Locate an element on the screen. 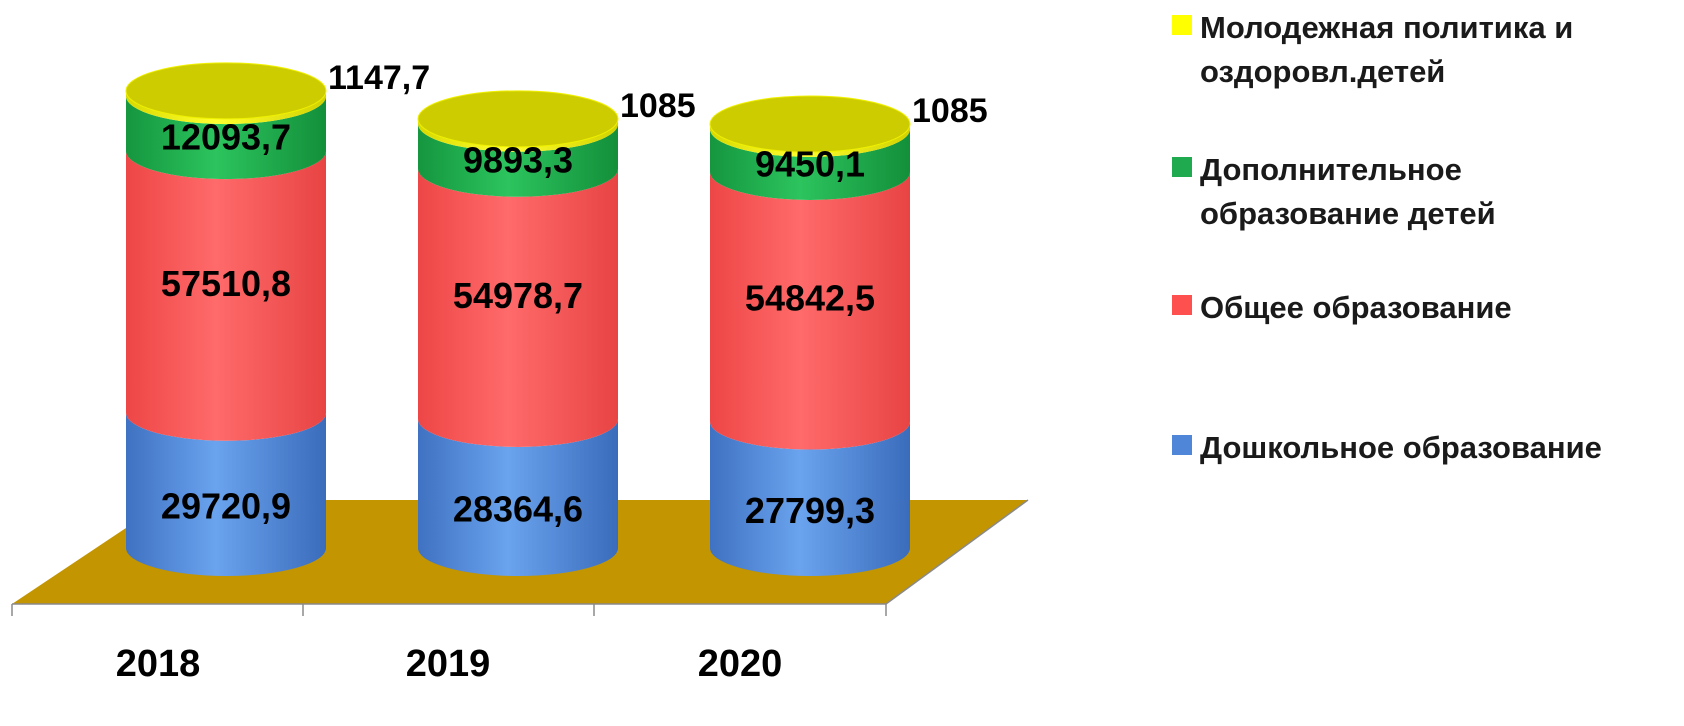 The image size is (1684, 726). data-label-preschool-2018: 29720,9 is located at coordinates (226, 505).